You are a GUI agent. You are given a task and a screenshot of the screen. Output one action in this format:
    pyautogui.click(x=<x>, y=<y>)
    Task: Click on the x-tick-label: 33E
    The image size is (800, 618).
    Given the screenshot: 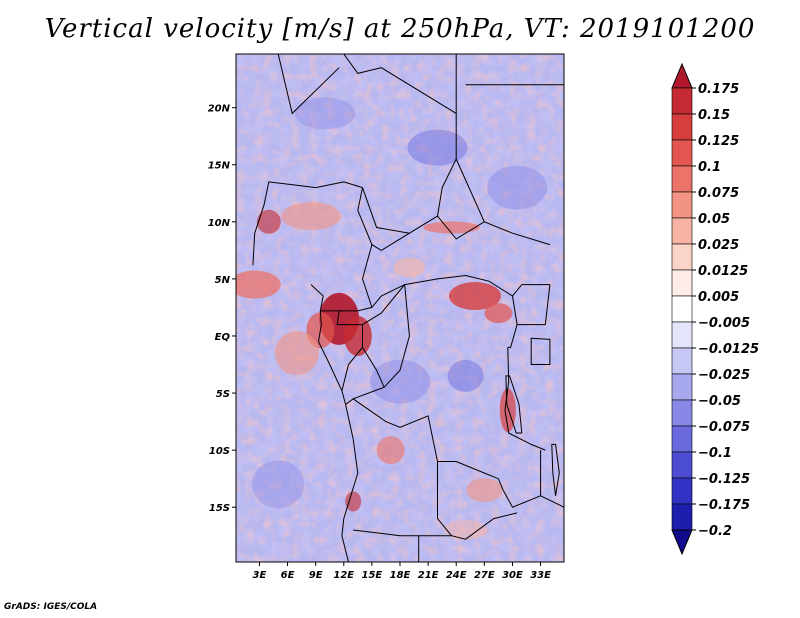 What is the action you would take?
    pyautogui.click(x=540, y=575)
    